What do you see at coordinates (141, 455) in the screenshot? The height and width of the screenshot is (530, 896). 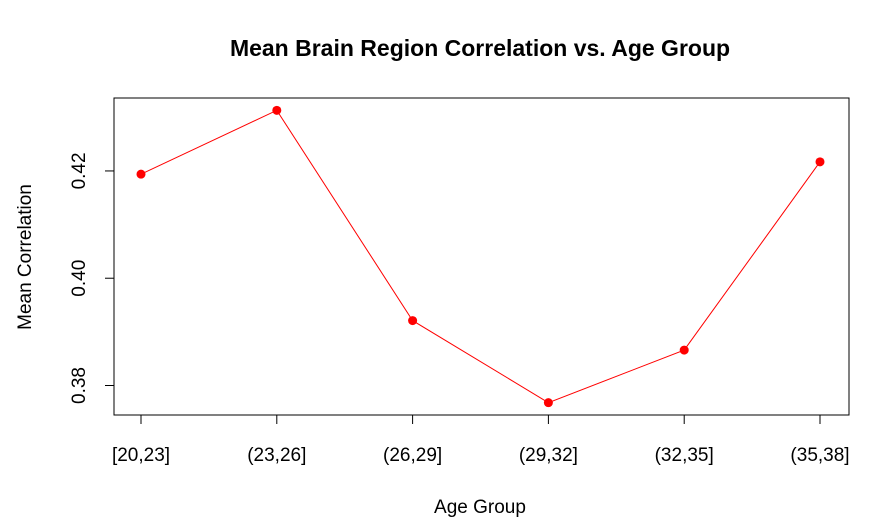 I see `x-tick-label: [20,23]` at bounding box center [141, 455].